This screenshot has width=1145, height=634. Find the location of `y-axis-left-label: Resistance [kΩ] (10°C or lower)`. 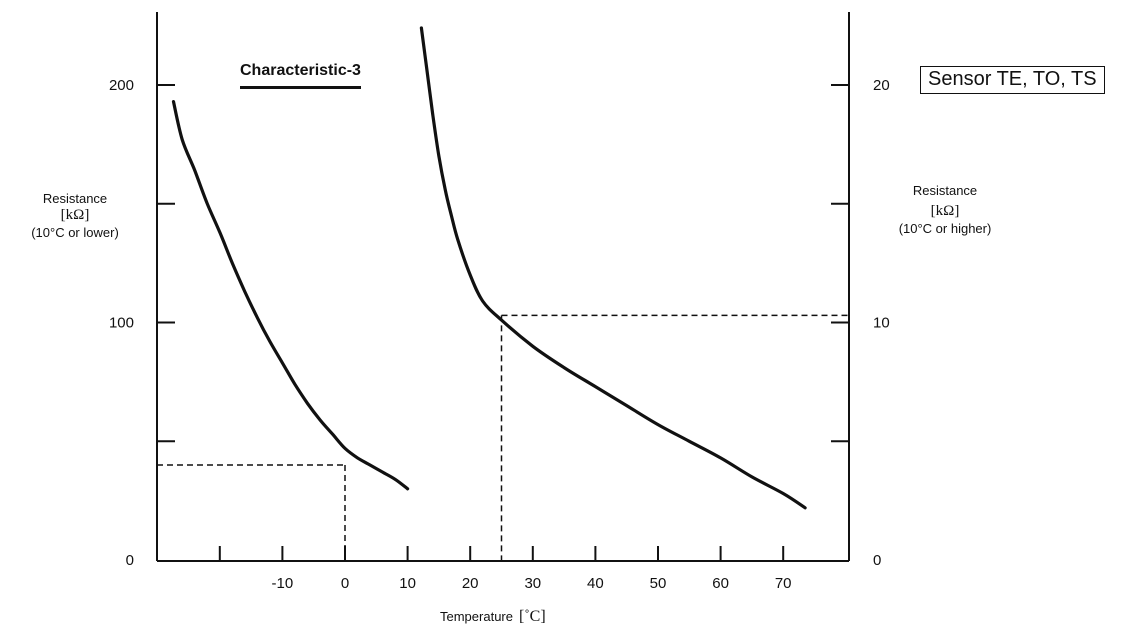

y-axis-left-label: Resistance [kΩ] (10°C or lower) is located at coordinates (75, 215).